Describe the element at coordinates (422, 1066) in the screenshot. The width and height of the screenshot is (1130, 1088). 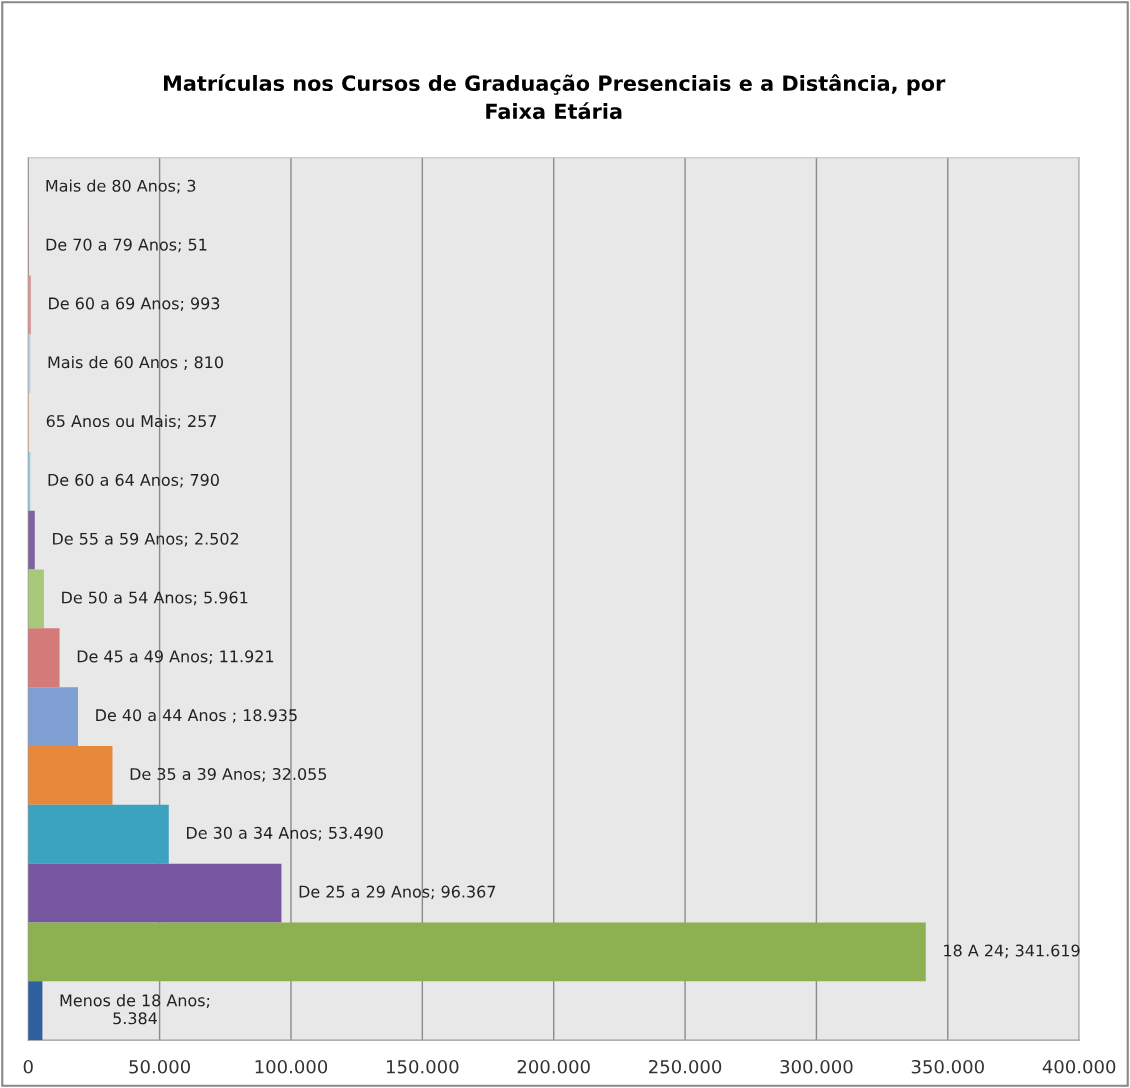
I see `x-tick-label: 150.000` at that location.